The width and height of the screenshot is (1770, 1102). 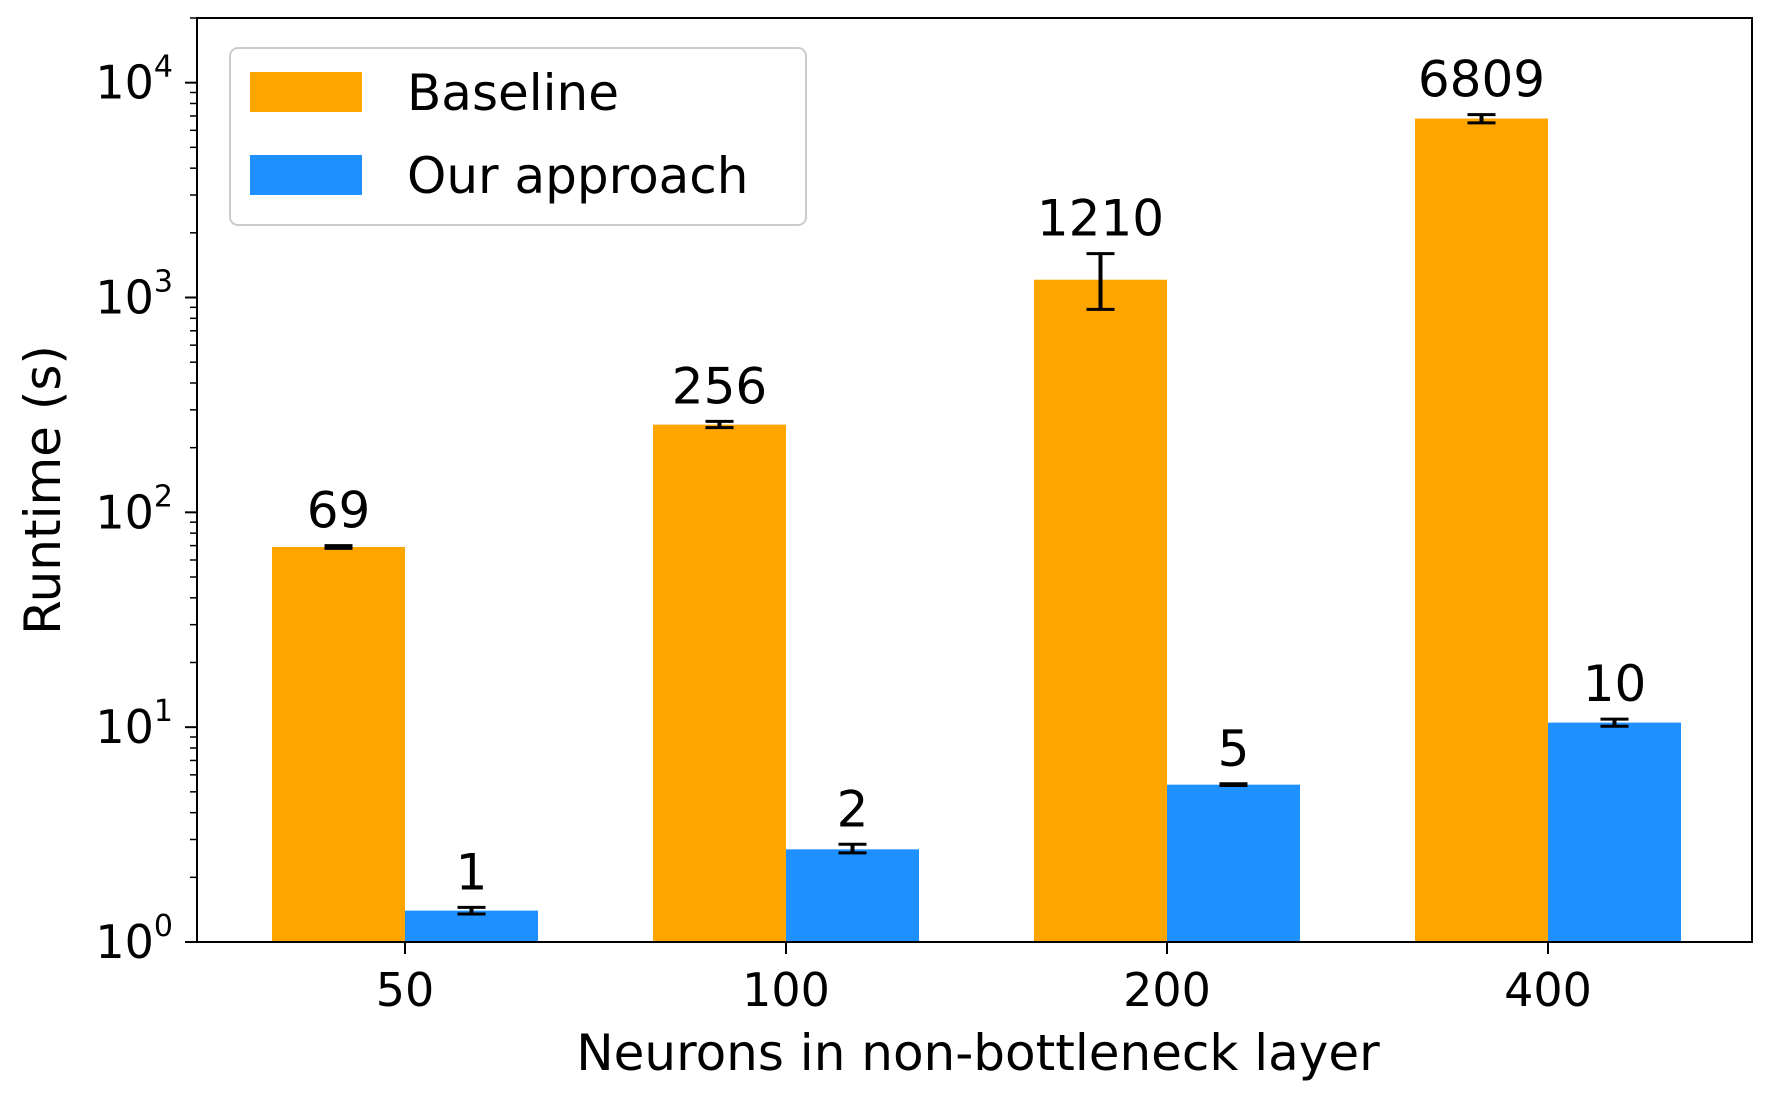 I want to click on value-label-baseline-100: 256, so click(x=719, y=386).